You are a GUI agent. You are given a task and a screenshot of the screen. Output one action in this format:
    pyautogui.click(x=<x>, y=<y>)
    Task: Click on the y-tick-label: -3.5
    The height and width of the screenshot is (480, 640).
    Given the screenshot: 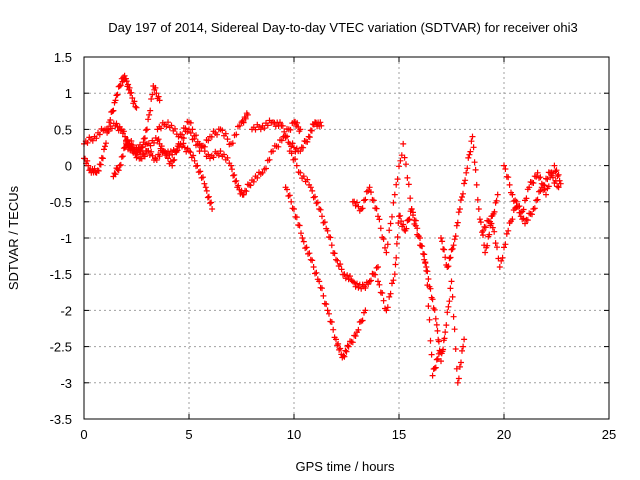 What is the action you would take?
    pyautogui.click(x=61, y=419)
    